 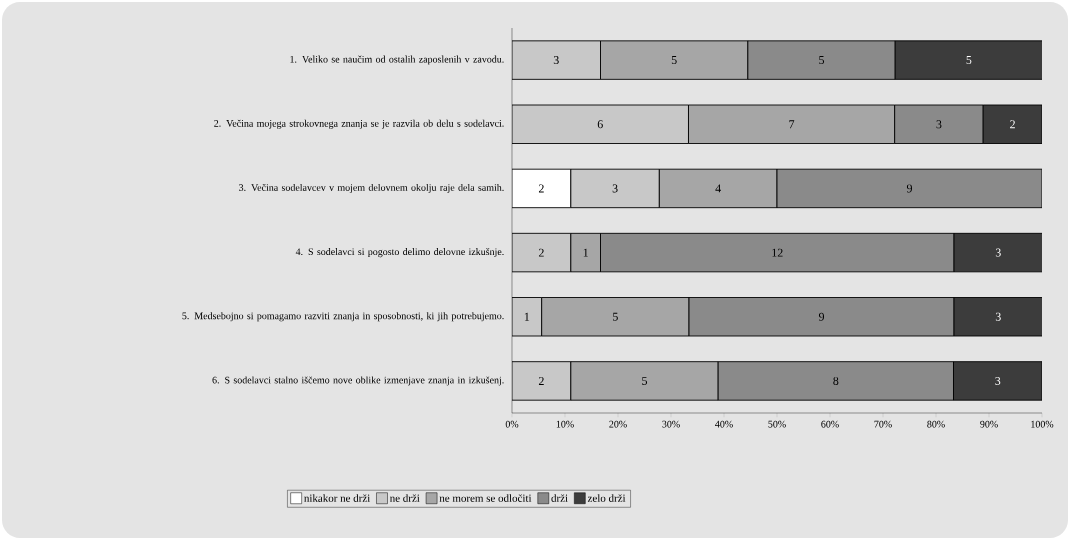 What do you see at coordinates (606, 498) in the screenshot?
I see `legend-label: zelo drži` at bounding box center [606, 498].